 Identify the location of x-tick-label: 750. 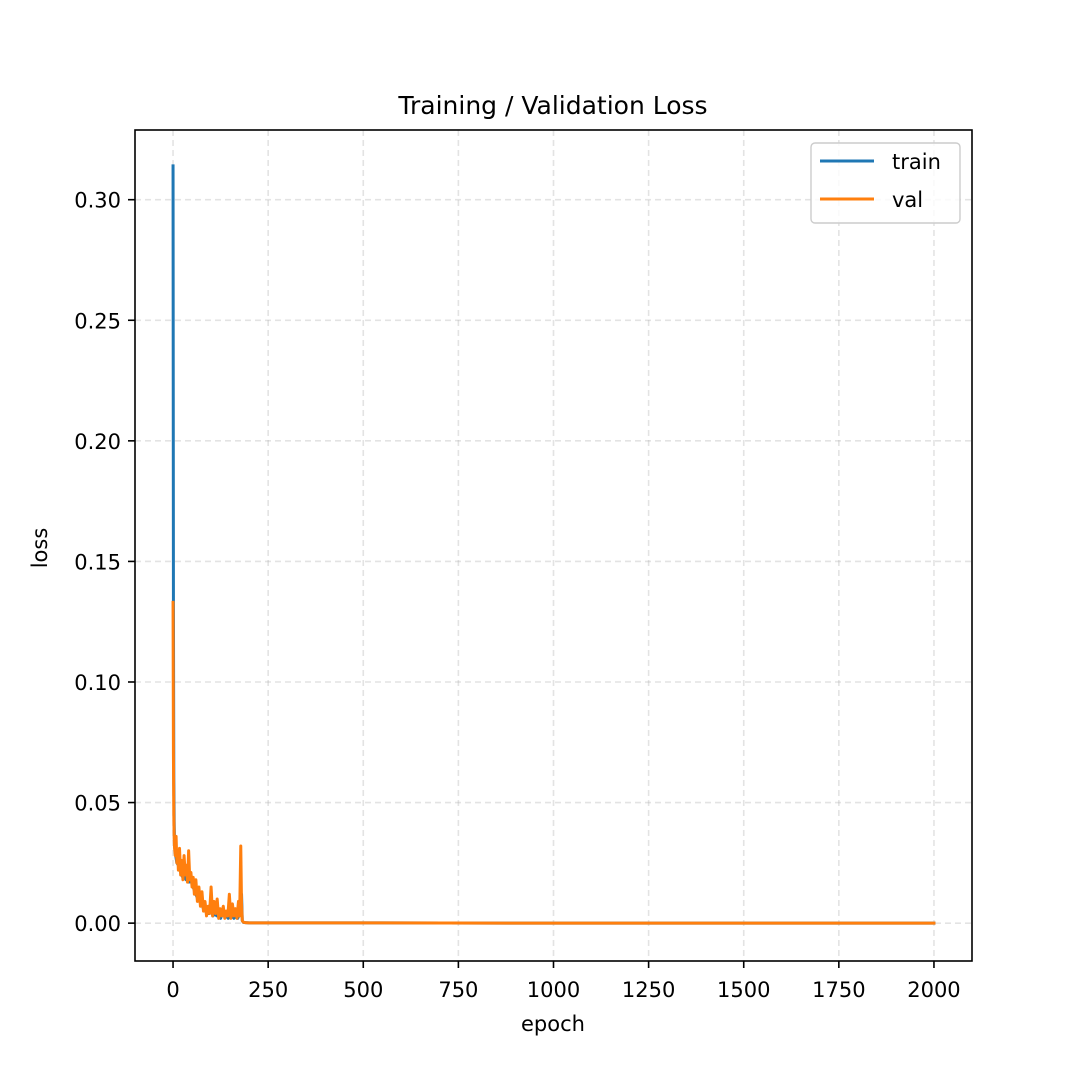
(458, 990).